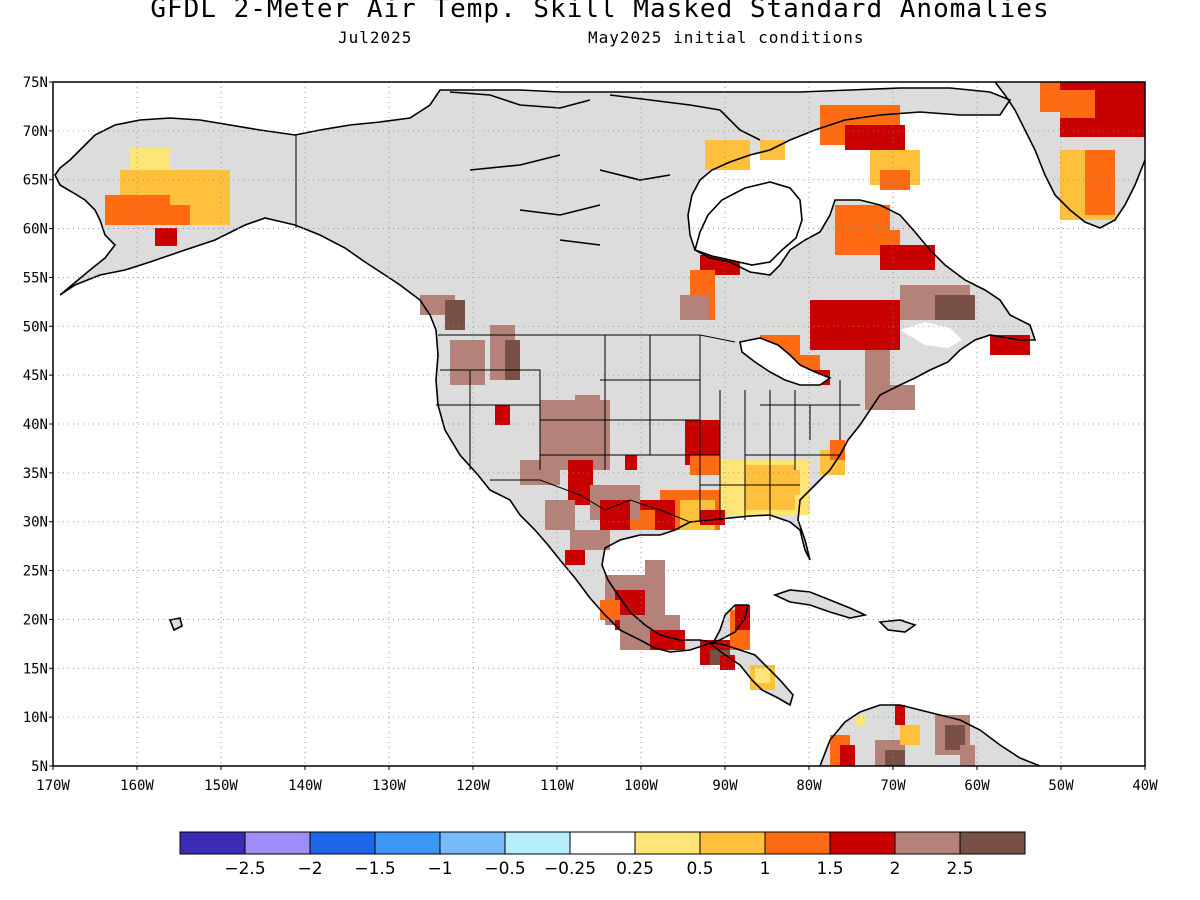 The height and width of the screenshot is (900, 1200). Describe the element at coordinates (699, 869) in the screenshot. I see `colorbar-label: 0.5` at that location.